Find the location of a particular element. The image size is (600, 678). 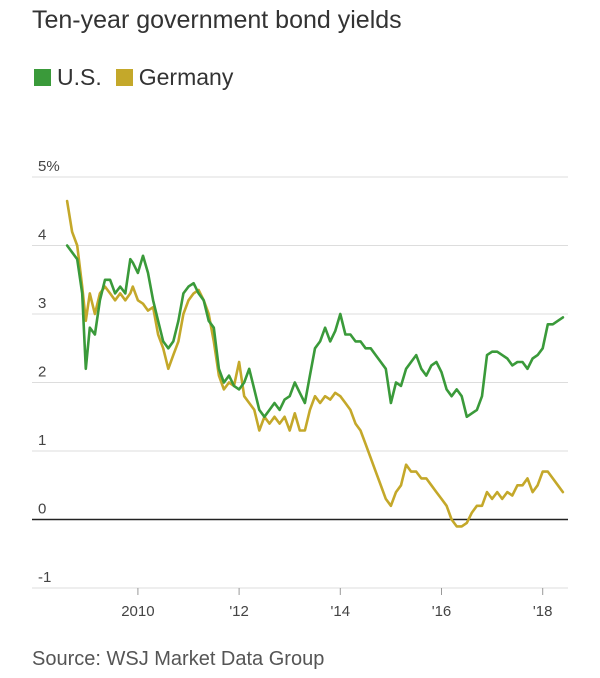

y-tick-label: -1 is located at coordinates (44, 577).